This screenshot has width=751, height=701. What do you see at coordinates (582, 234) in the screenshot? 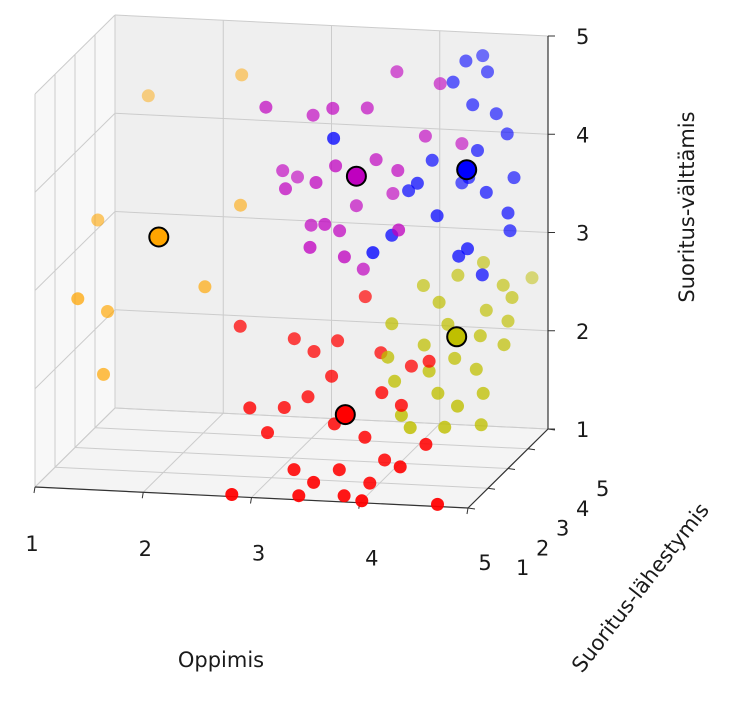
I see `z-tick-label: 3` at bounding box center [582, 234].